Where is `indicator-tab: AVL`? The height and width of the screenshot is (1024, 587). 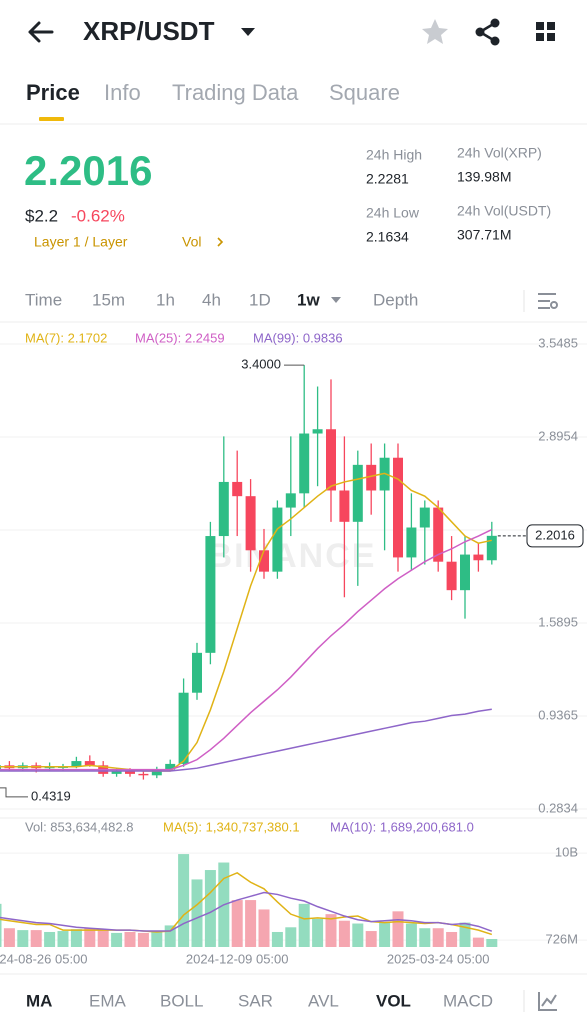 indicator-tab: AVL is located at coordinates (323, 1000).